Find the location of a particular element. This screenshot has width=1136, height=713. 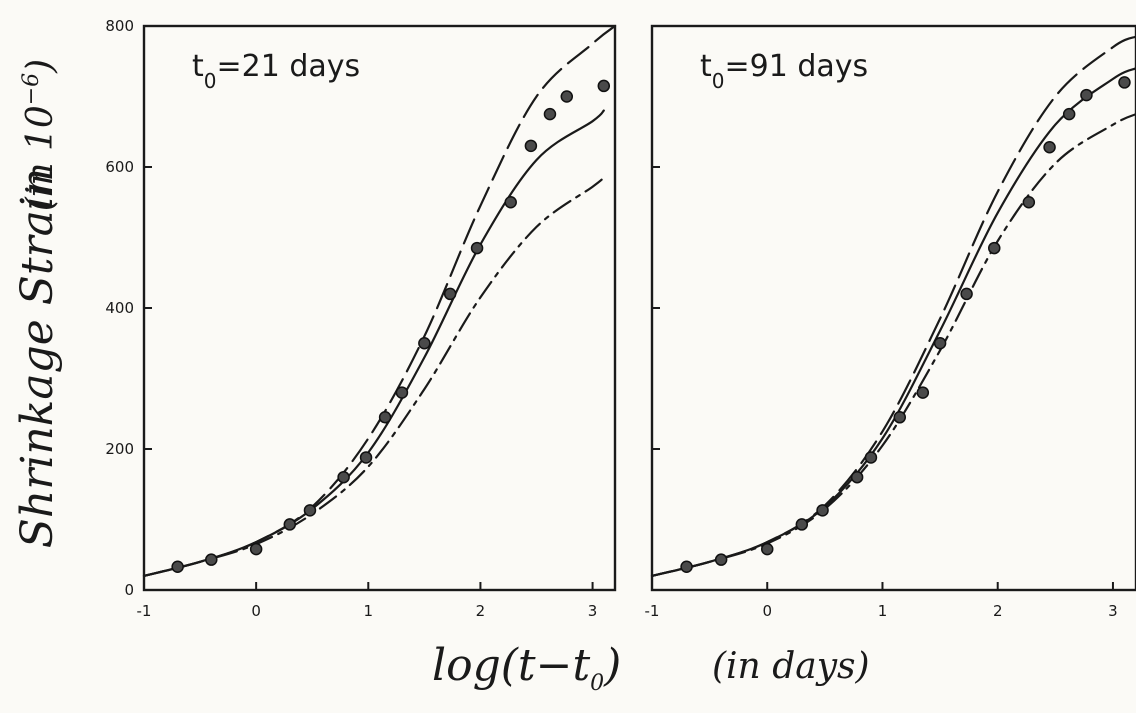

y-tick-label: 0 is located at coordinates (129, 590).